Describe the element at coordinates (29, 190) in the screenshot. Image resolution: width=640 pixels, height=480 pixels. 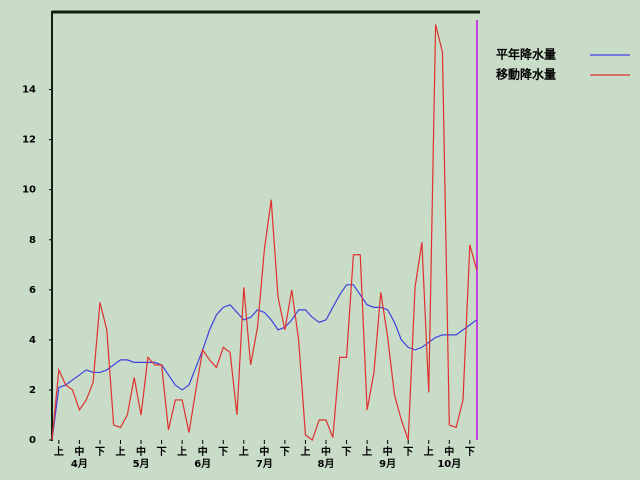
I see `y-tick-label: 10` at that location.